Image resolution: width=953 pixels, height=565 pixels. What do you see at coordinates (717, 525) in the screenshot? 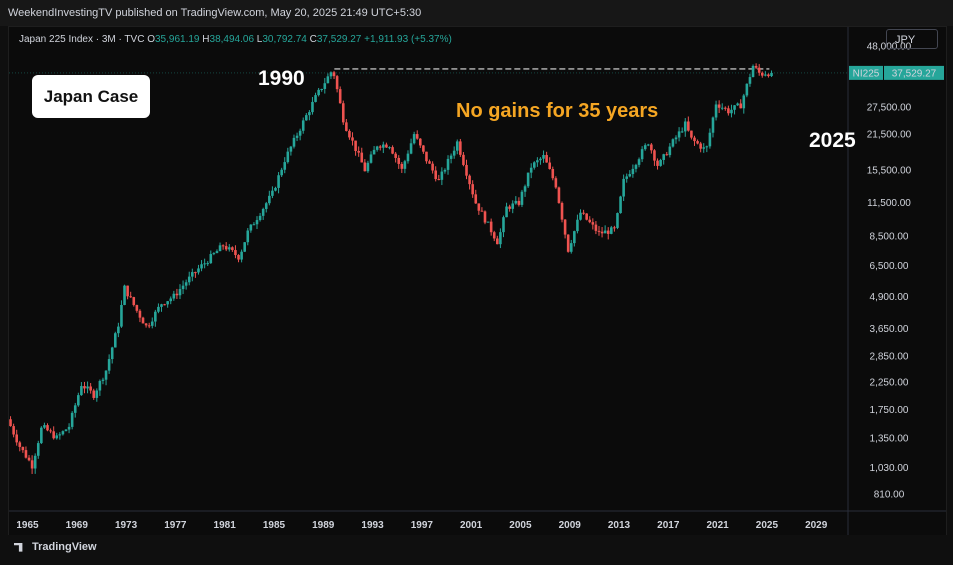
I see `x-tick-label: 2021` at bounding box center [717, 525].